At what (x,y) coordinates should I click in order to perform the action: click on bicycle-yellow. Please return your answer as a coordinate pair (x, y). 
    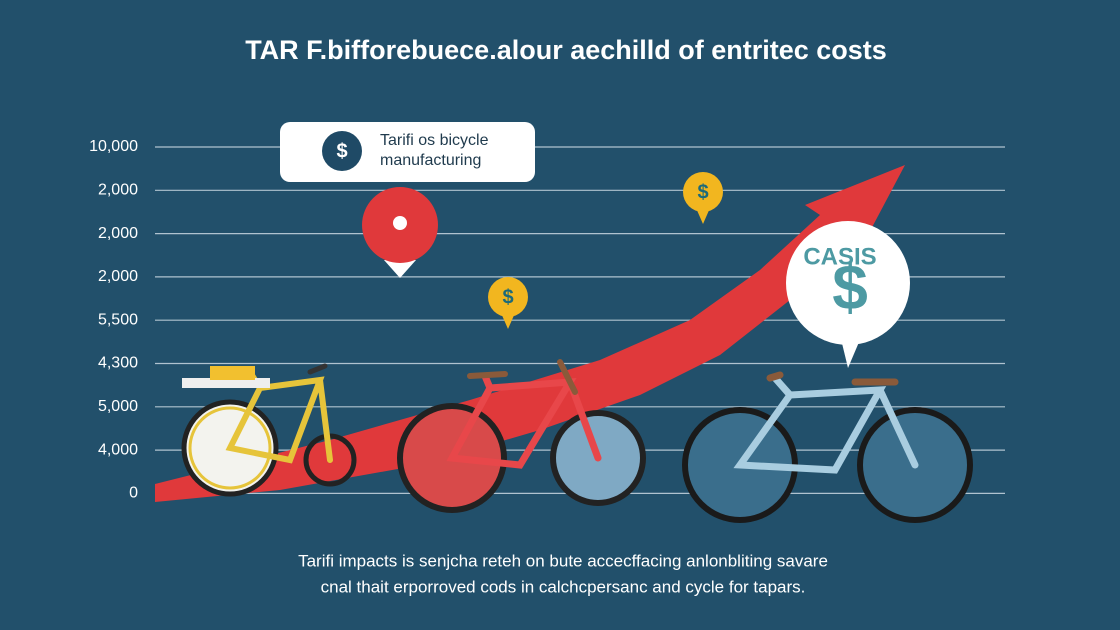
    Looking at the image, I should click on (269, 430).